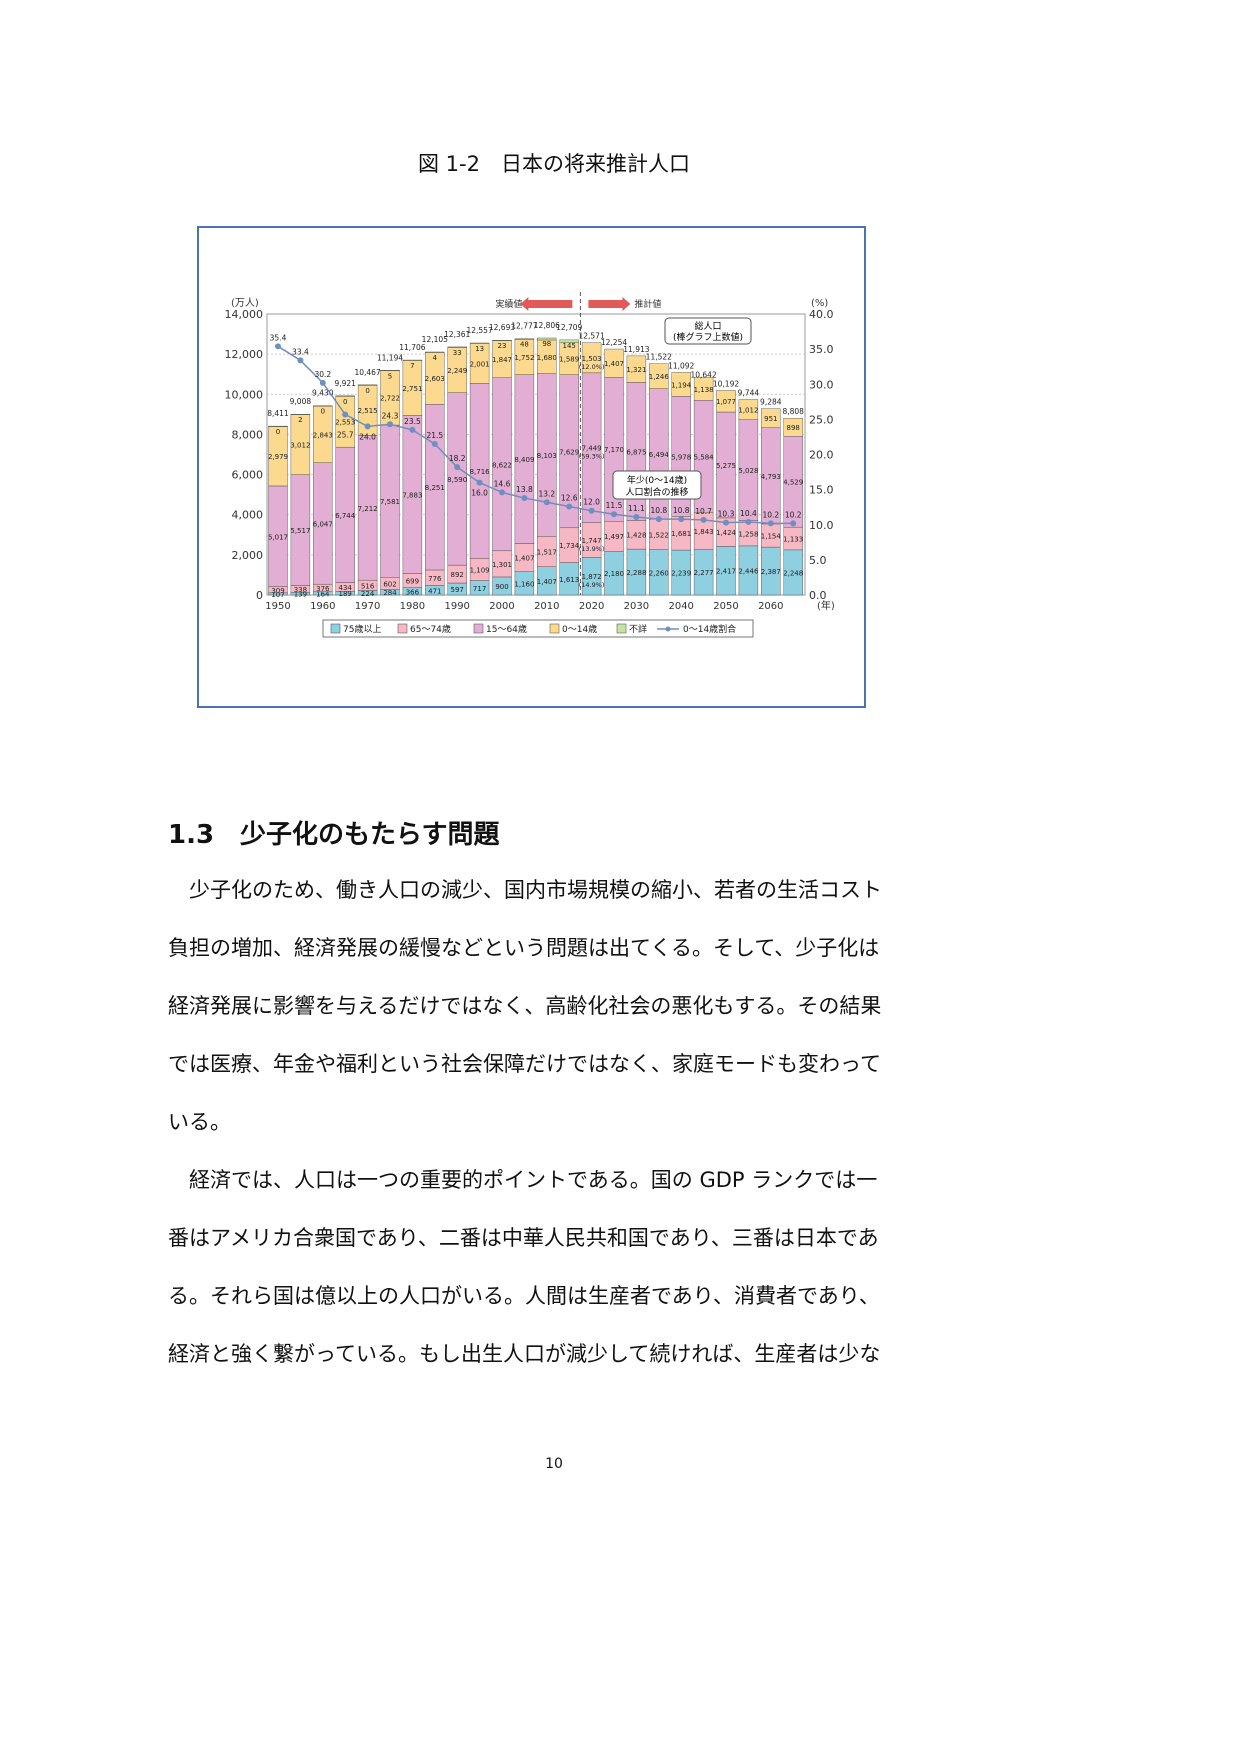  I want to click on total-label: 12,105, so click(435, 339).